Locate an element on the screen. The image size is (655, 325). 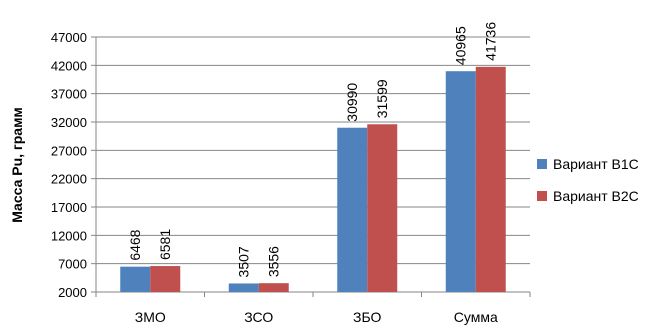
data-label: 40965 is located at coordinates (461, 45).